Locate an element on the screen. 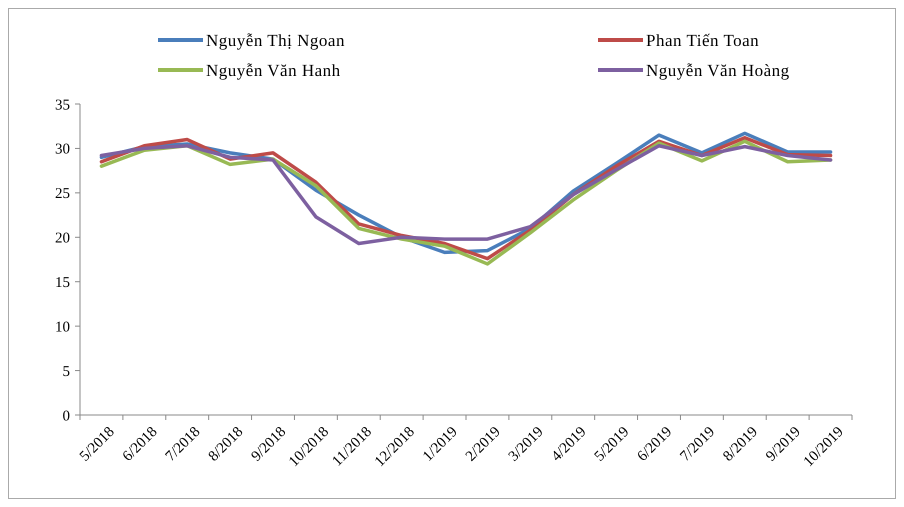 The image size is (904, 507). legend-label: Nguyễn Văn Hoàng is located at coordinates (718, 70).